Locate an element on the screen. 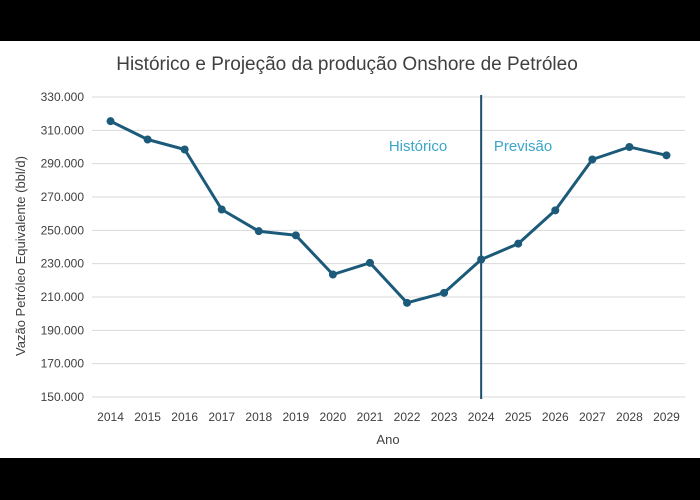  x-tick-label: 2016 is located at coordinates (184, 417).